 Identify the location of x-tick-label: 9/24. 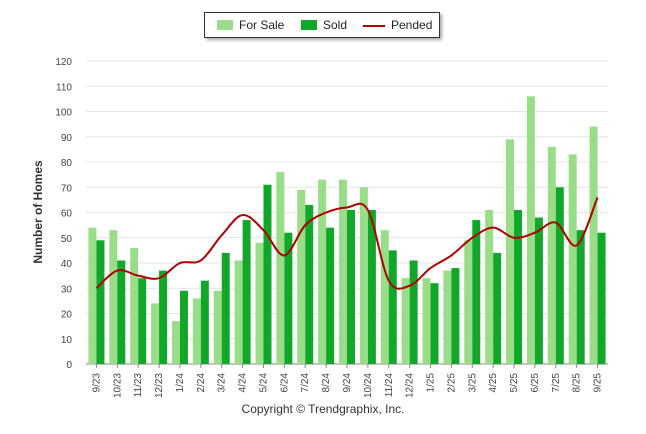
(347, 383).